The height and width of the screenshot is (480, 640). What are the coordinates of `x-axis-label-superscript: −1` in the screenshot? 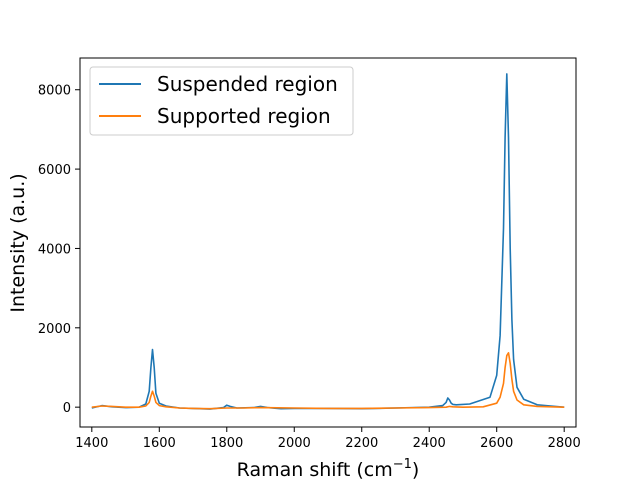 It's located at (402, 464).